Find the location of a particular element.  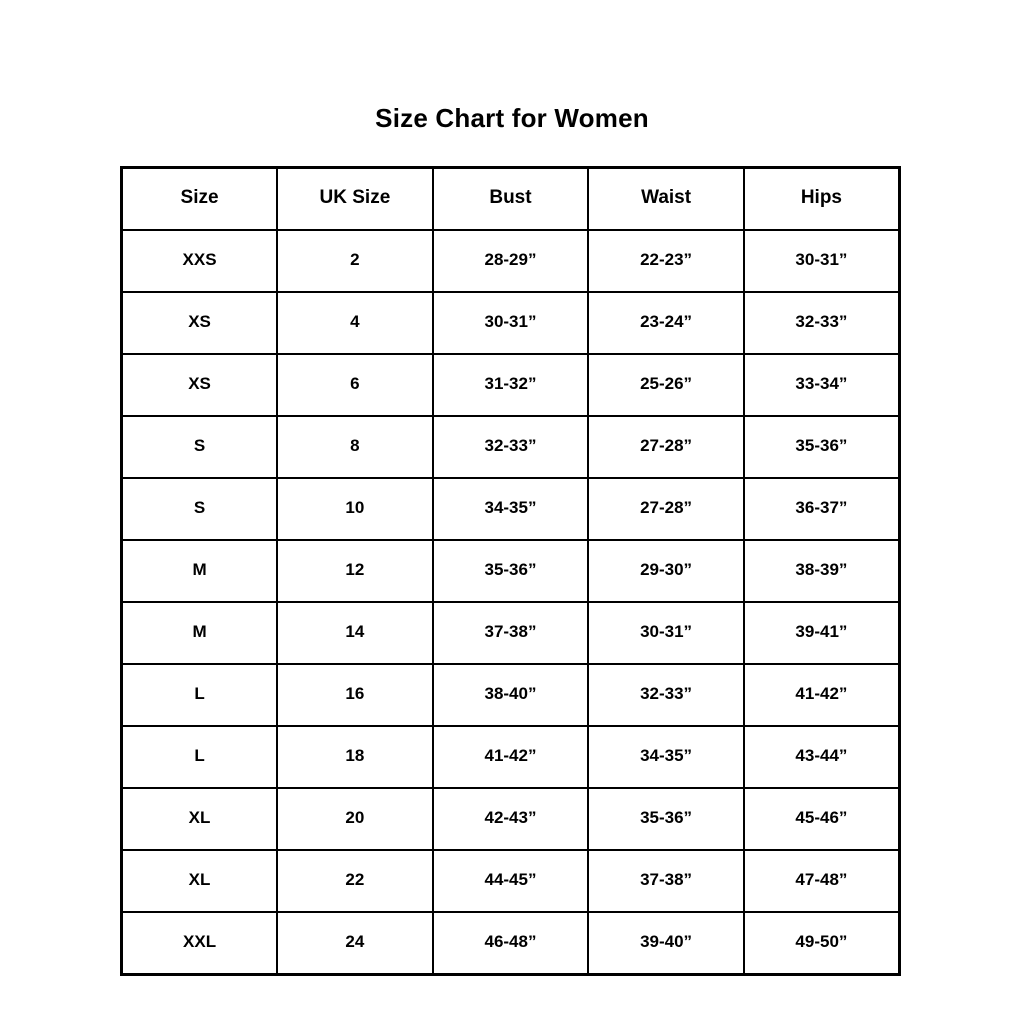

table-row: XS 4 30-31” 23-24” 32-33” is located at coordinates (510, 323).